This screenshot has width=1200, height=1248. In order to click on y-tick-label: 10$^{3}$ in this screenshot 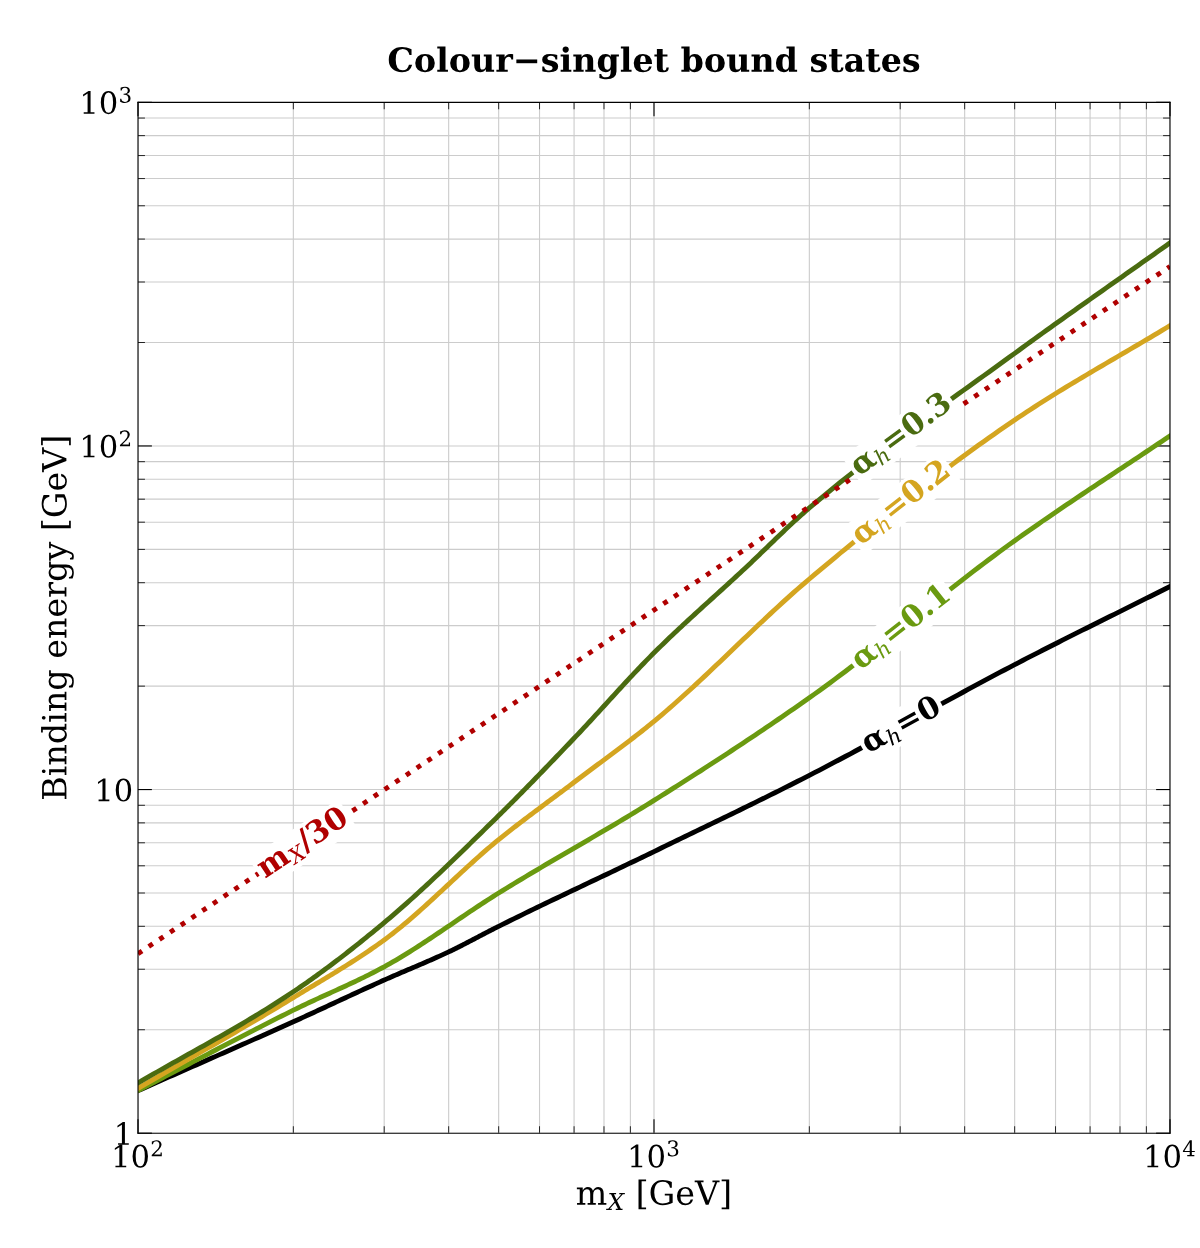, I will do `click(107, 100)`.